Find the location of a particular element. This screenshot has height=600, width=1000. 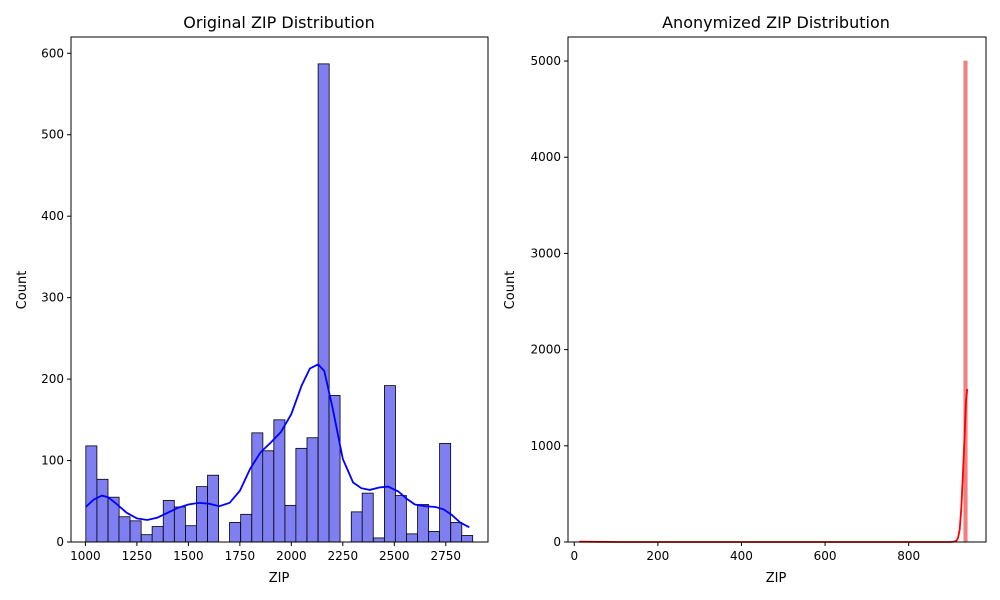

x-tick-label: 2250 is located at coordinates (343, 556).